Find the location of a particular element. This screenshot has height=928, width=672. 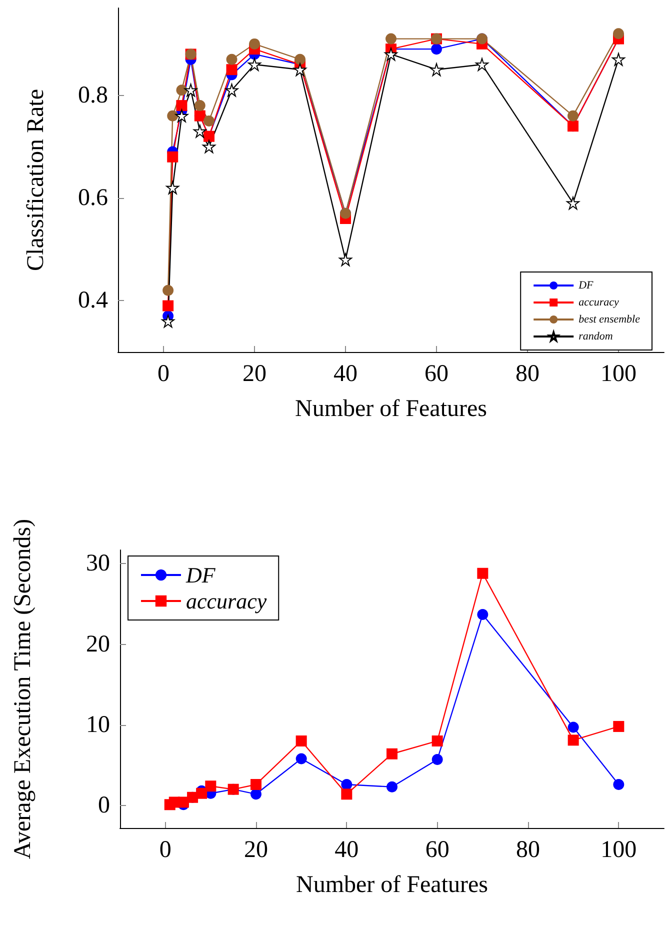

y-axis-title: Average Execution Time (Seconds) is located at coordinates (23, 689).